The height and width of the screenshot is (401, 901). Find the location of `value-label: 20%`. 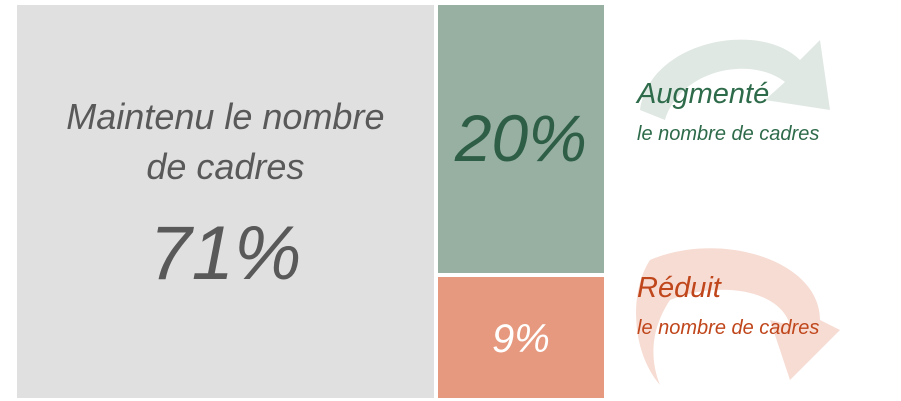

value-label: 20% is located at coordinates (520, 138).